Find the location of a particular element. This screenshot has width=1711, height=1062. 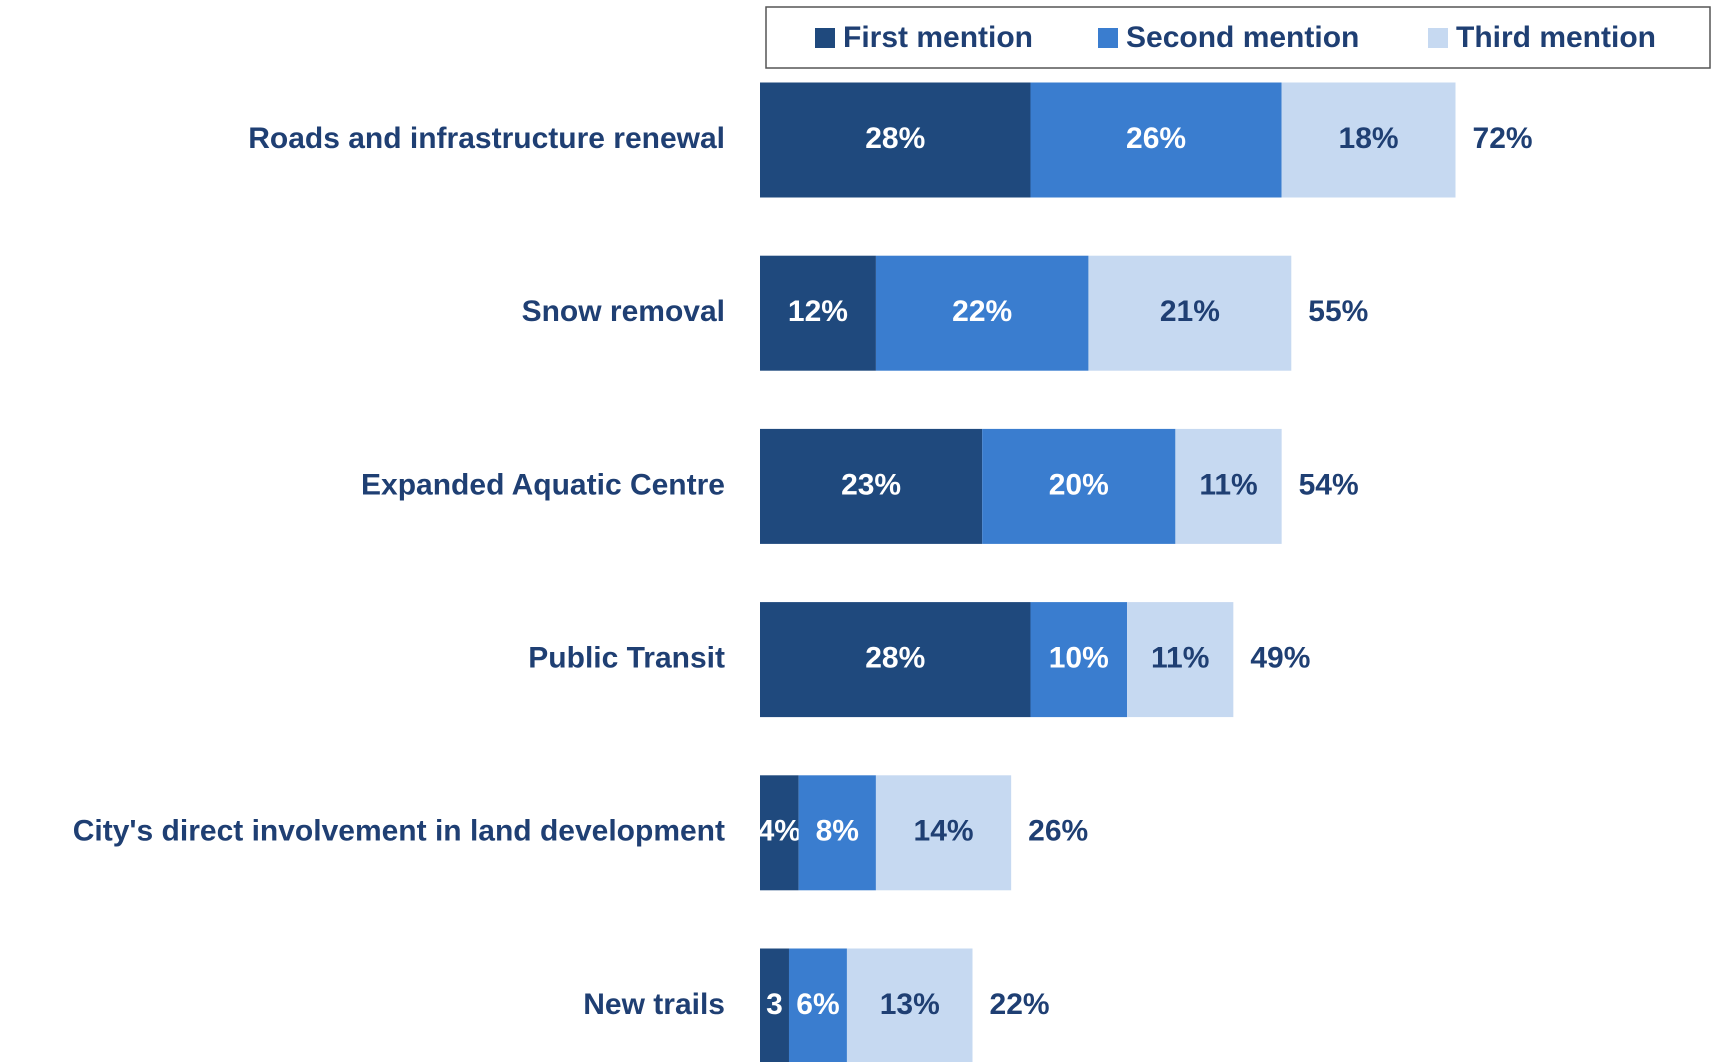

legend-box is located at coordinates (1238, 37).